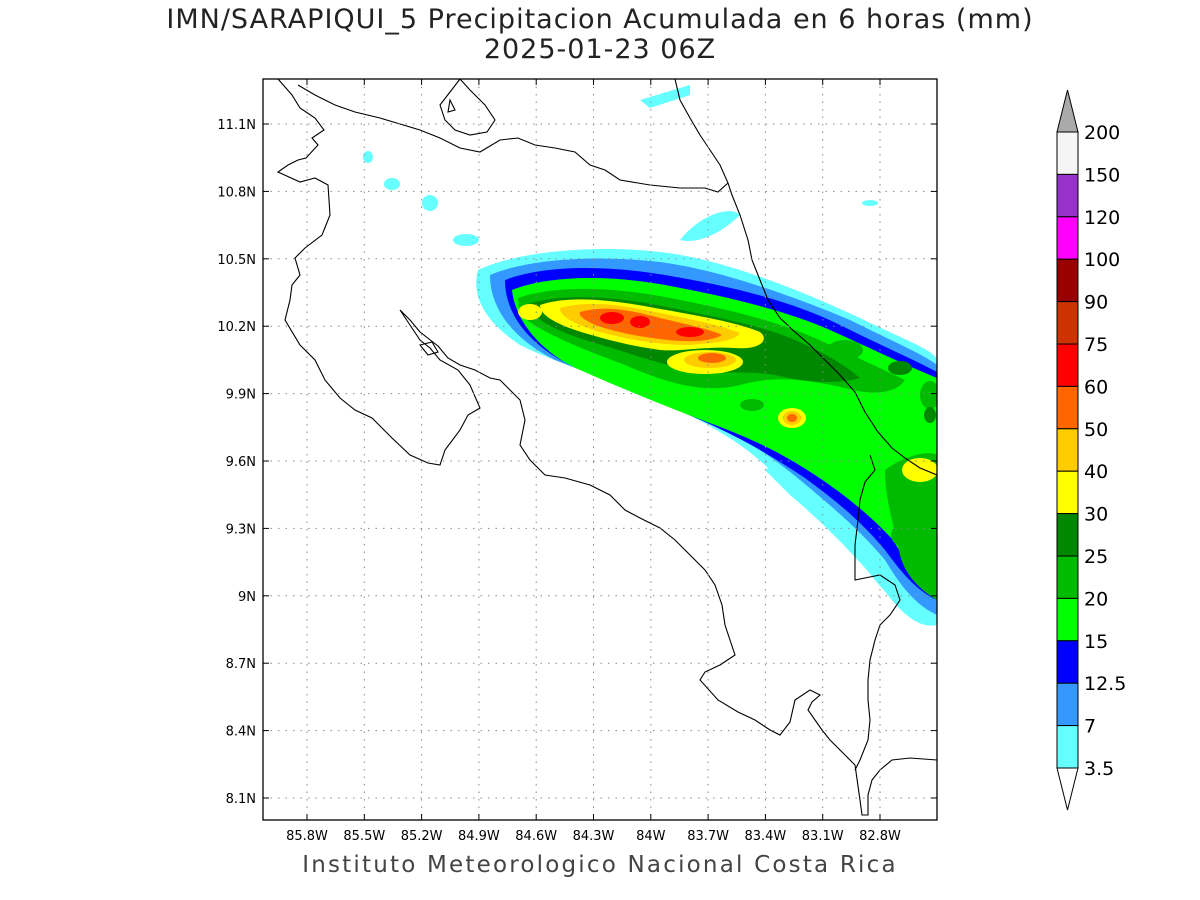  I want to click on legend-label: 100, so click(1102, 260).